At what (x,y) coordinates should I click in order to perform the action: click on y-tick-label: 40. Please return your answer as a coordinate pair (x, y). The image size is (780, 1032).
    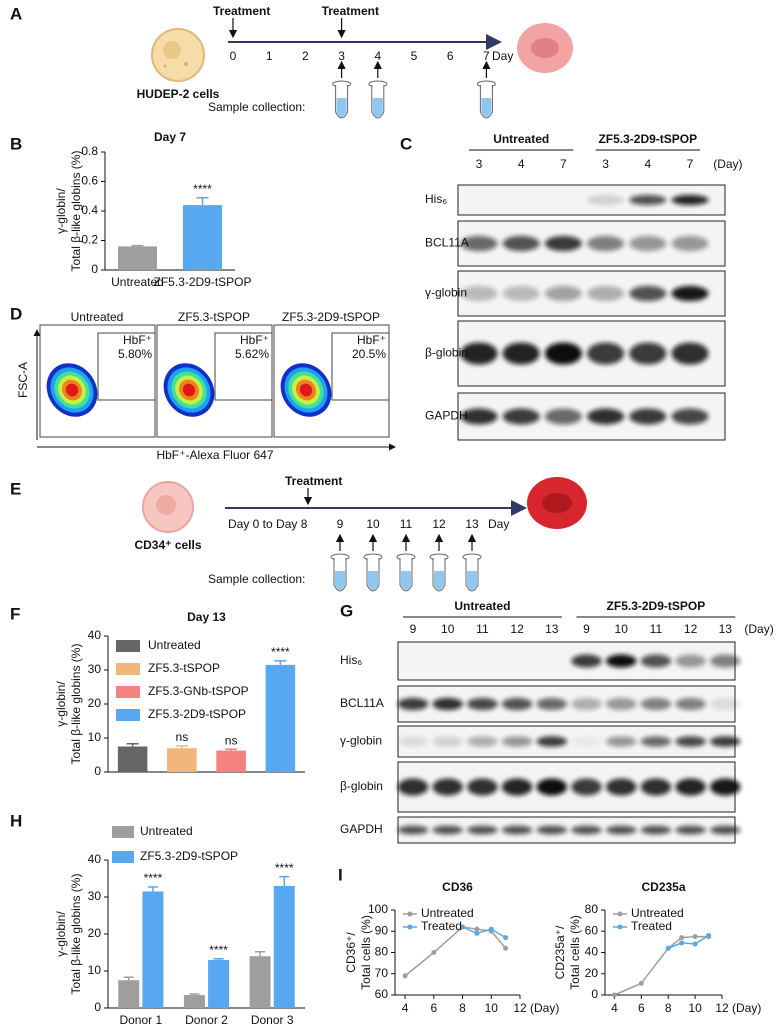
    Looking at the image, I should click on (95, 635).